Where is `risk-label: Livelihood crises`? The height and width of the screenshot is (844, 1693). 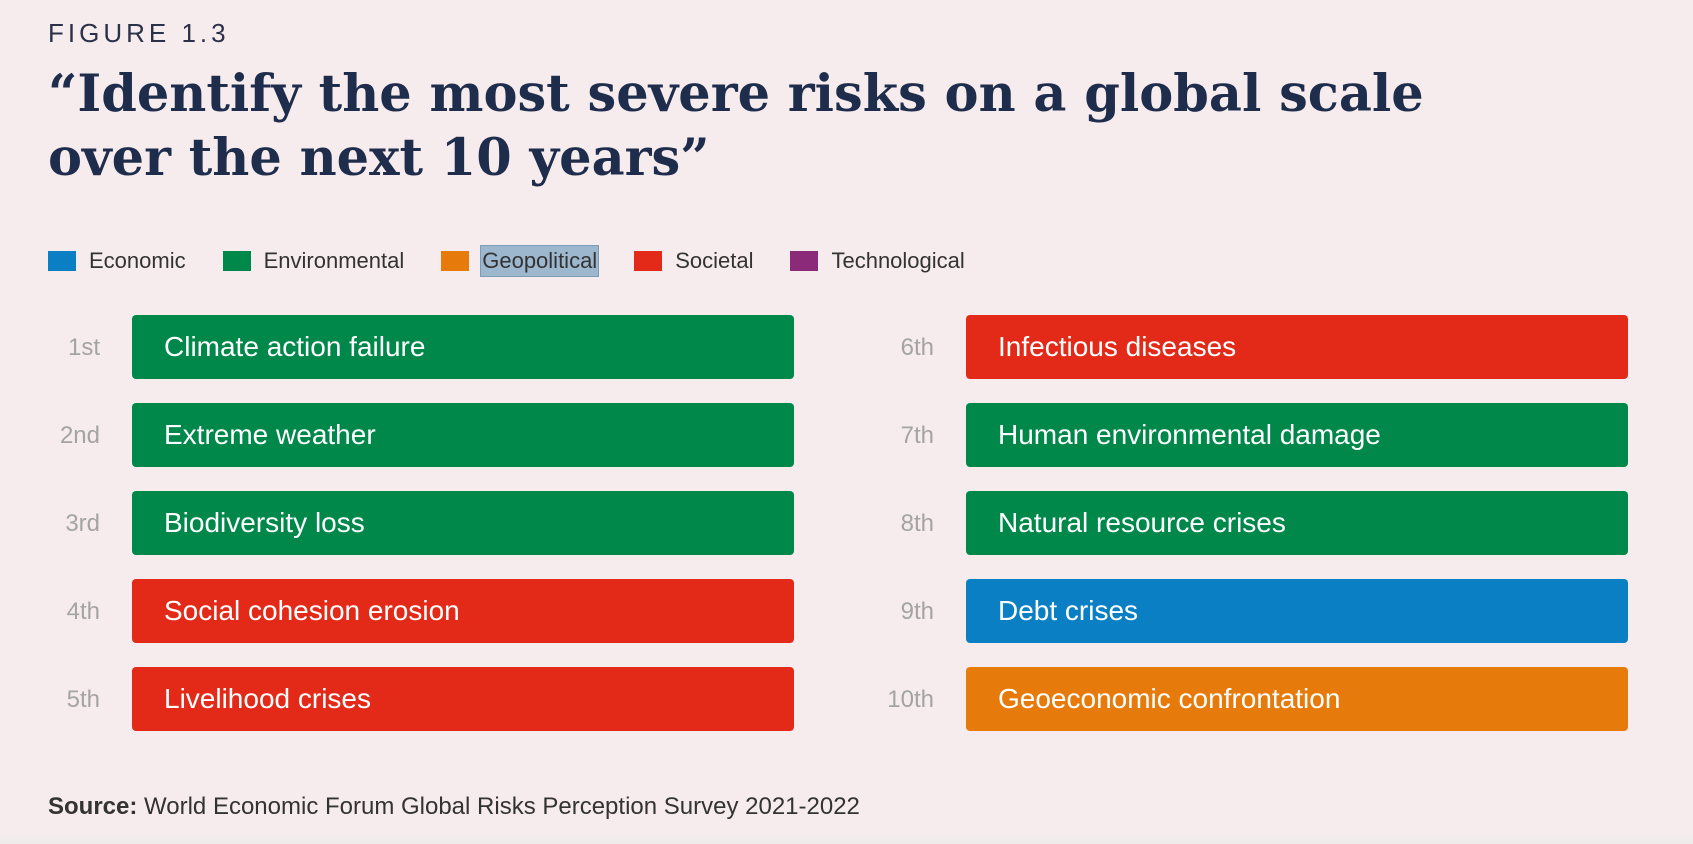 risk-label: Livelihood crises is located at coordinates (267, 698).